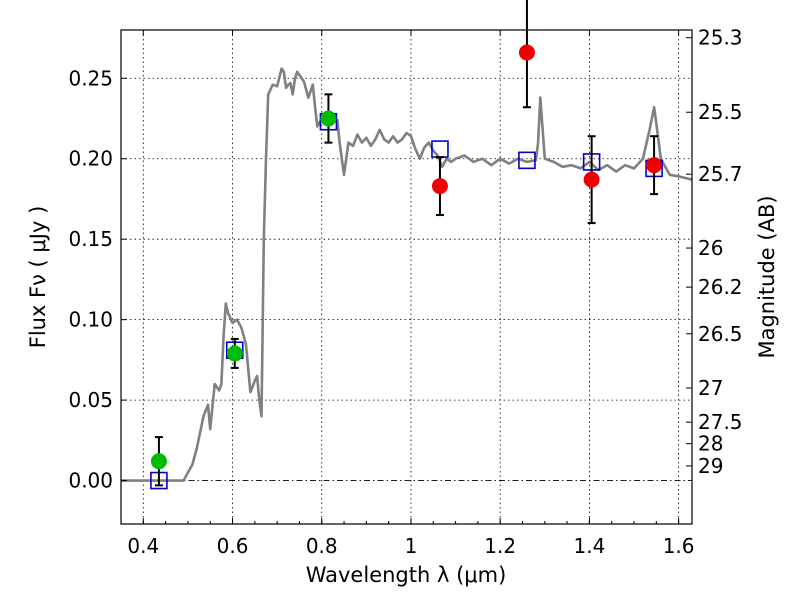 The height and width of the screenshot is (600, 800). Describe the element at coordinates (90, 239) in the screenshot. I see `y-tick-label: 0.15` at that location.